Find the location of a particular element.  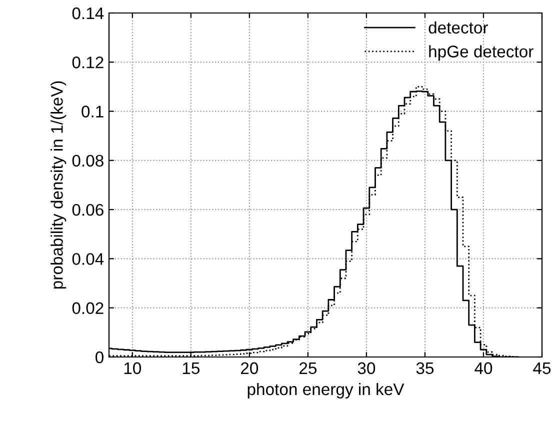

x-tick-label: 15 is located at coordinates (191, 368).